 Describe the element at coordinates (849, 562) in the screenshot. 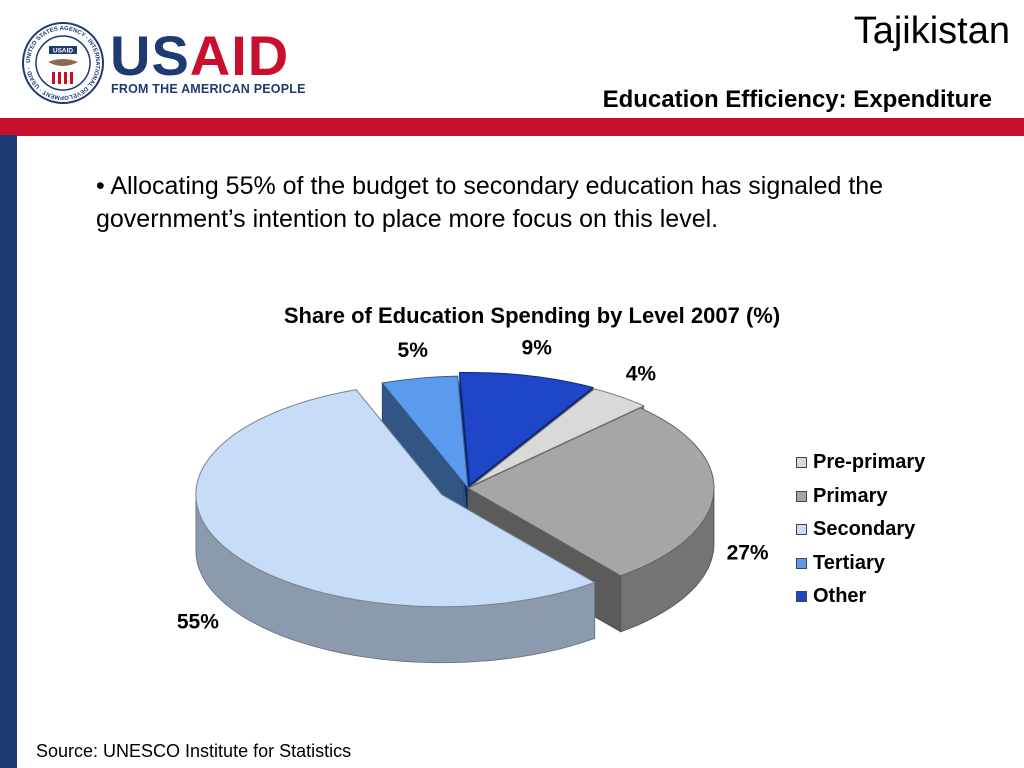

I see `legend-label: Tertiary` at that location.